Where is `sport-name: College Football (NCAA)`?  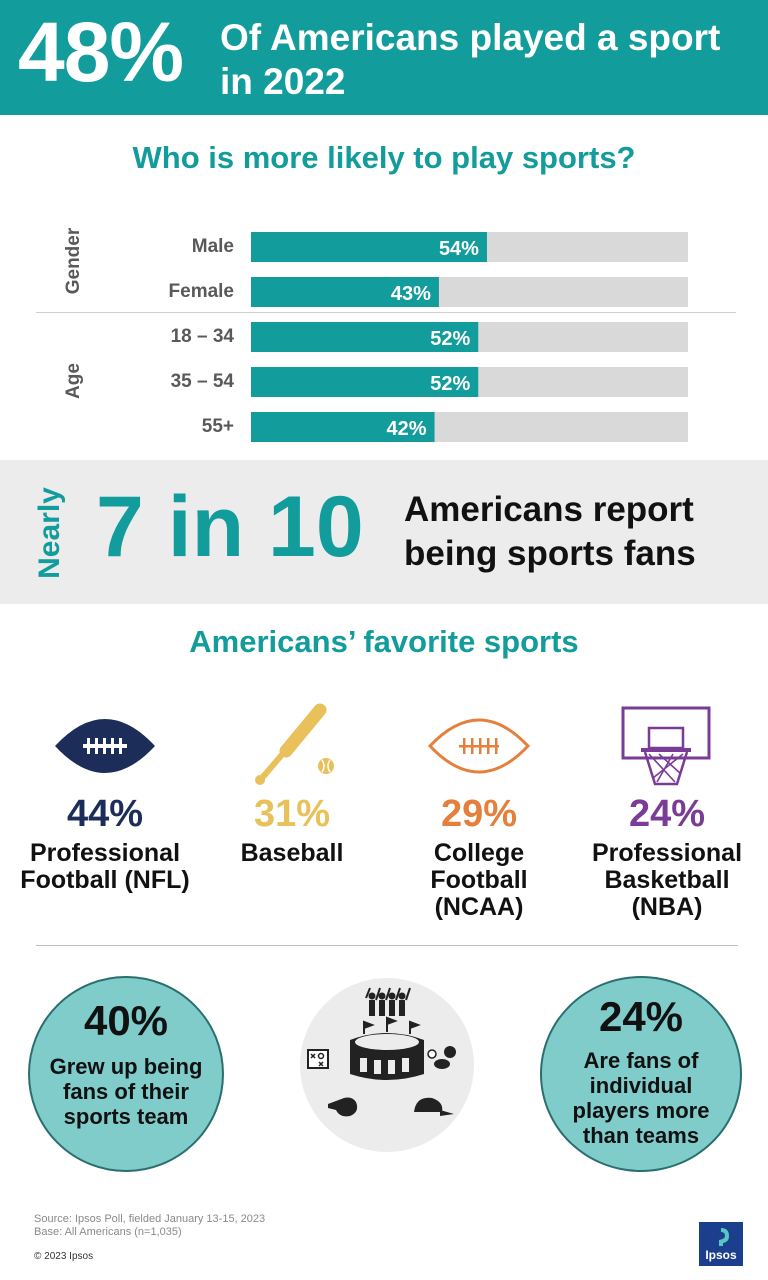
sport-name: College Football (NCAA) is located at coordinates (479, 880).